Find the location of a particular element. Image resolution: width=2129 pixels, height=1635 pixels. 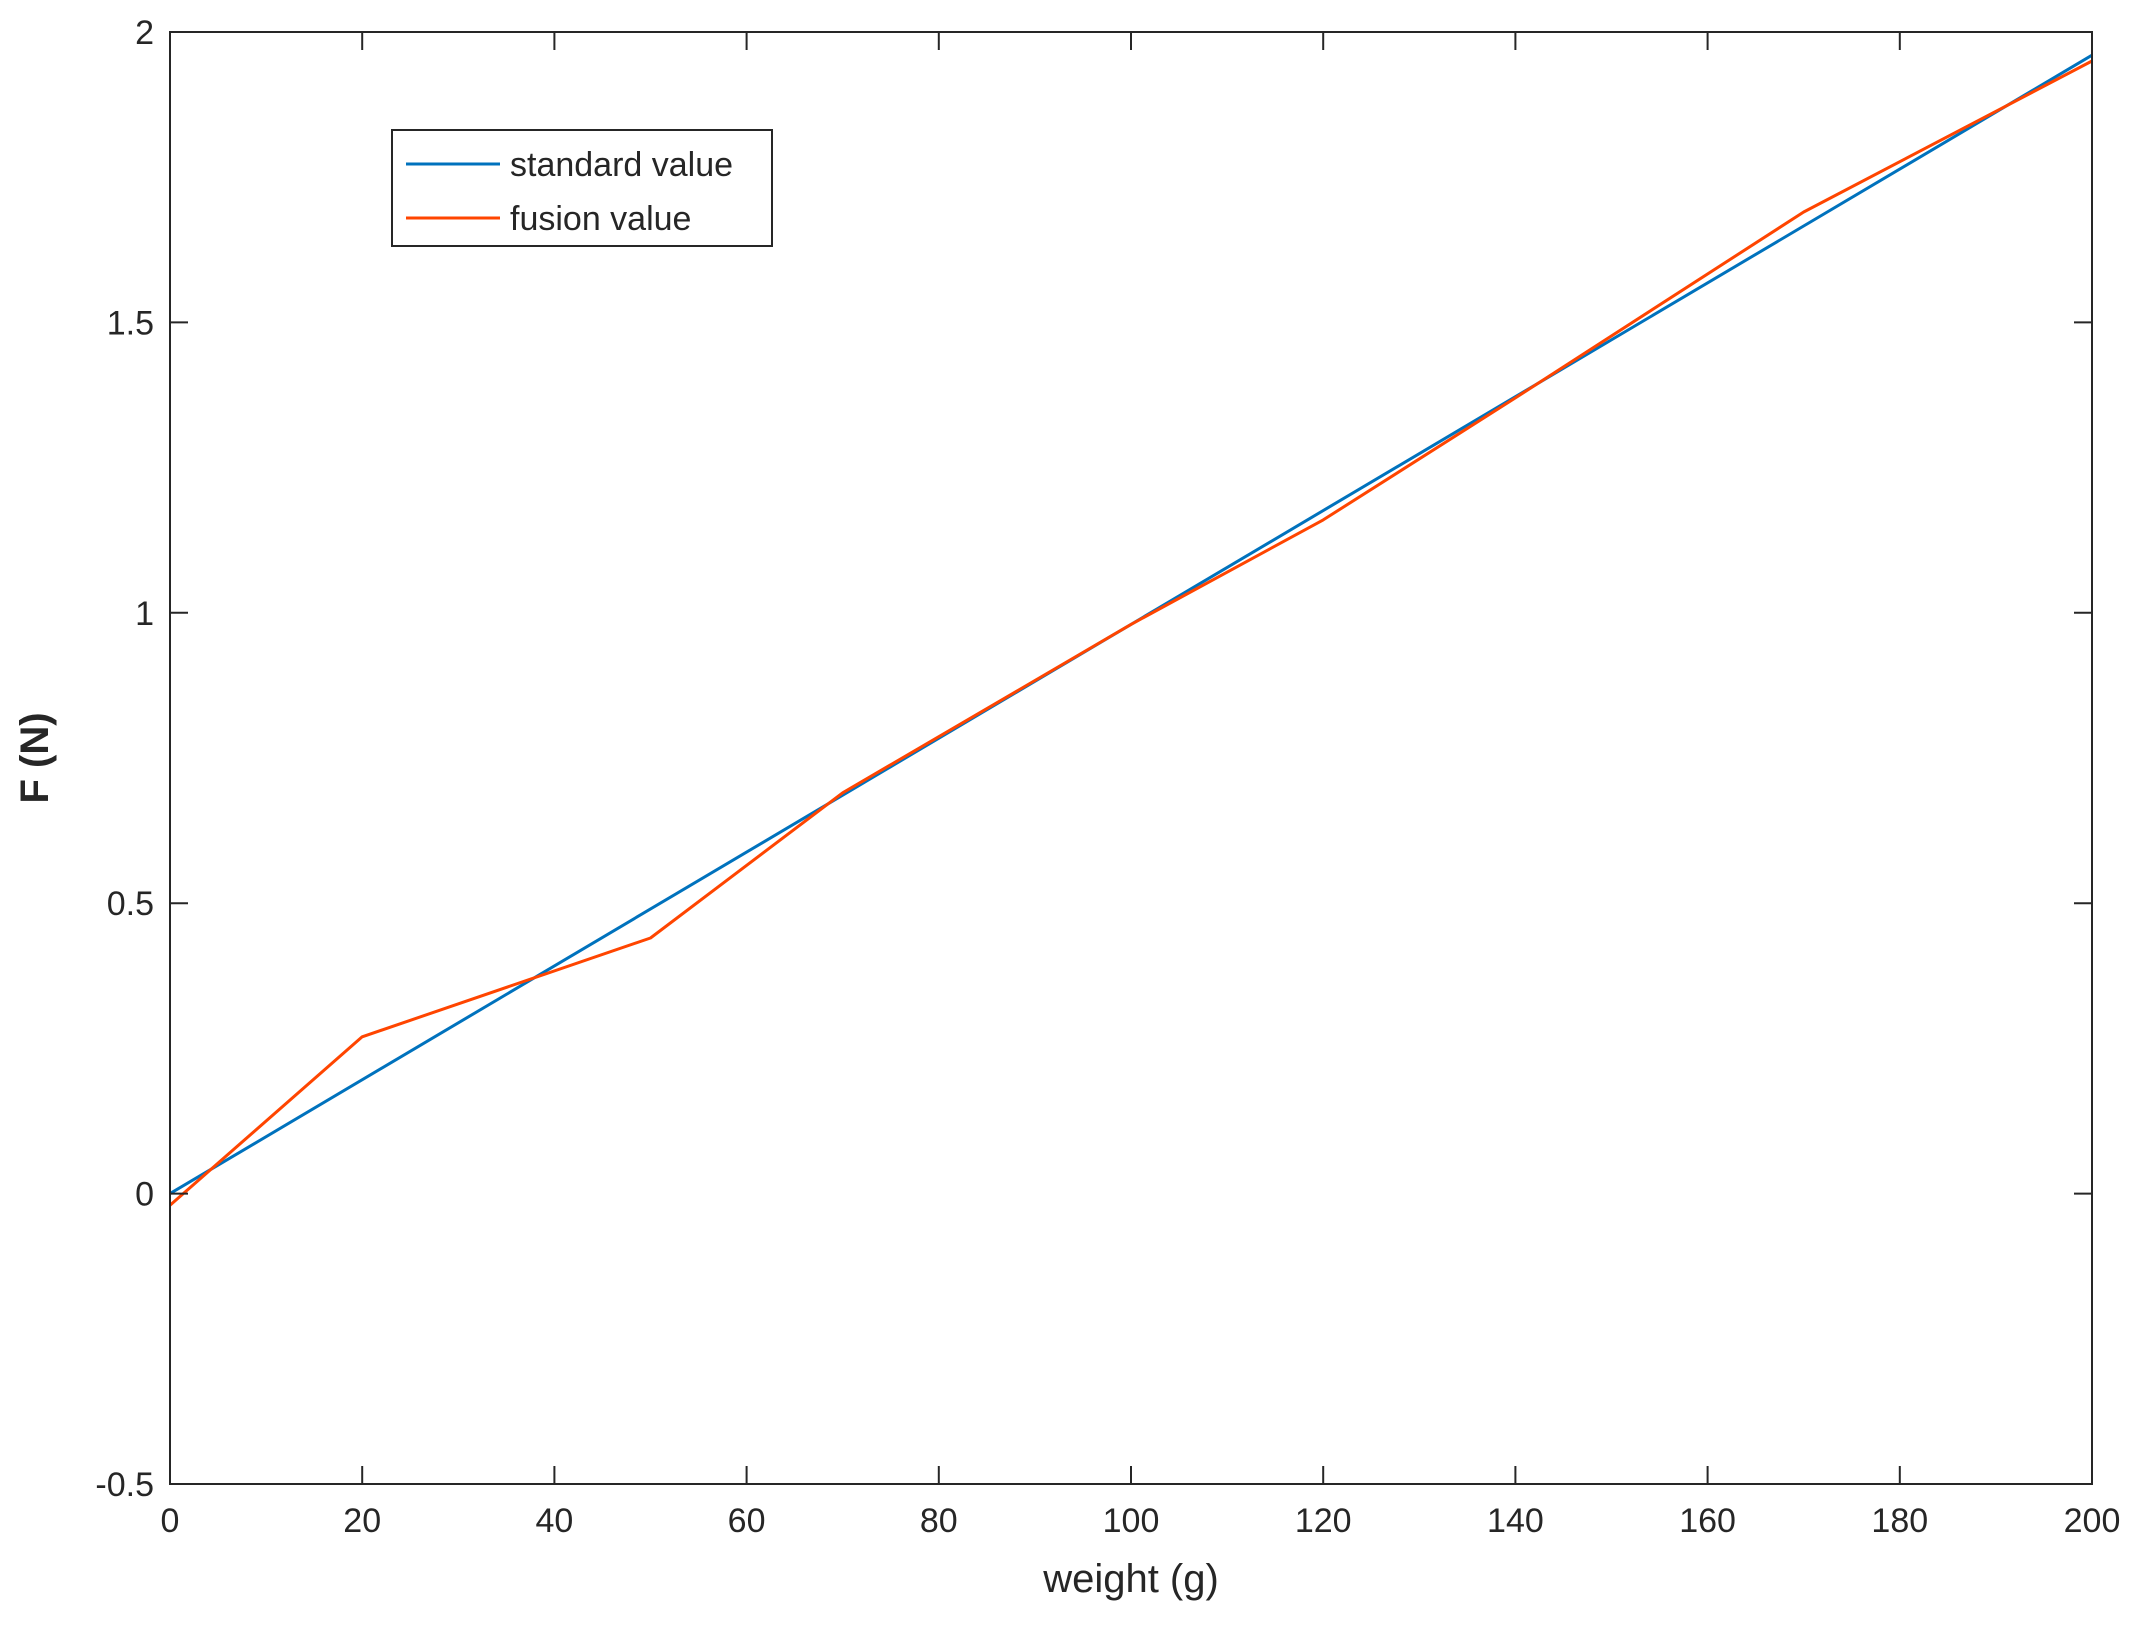

legend-box is located at coordinates (582, 188).